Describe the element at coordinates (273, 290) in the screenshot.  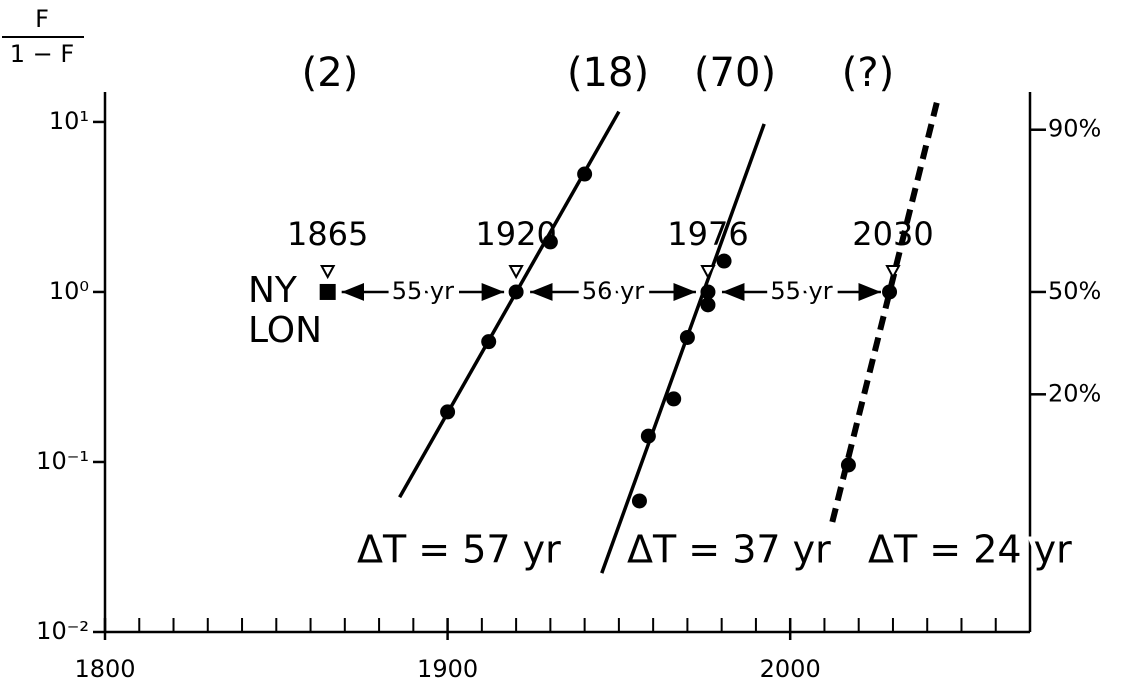
I see `point-label: NY` at that location.